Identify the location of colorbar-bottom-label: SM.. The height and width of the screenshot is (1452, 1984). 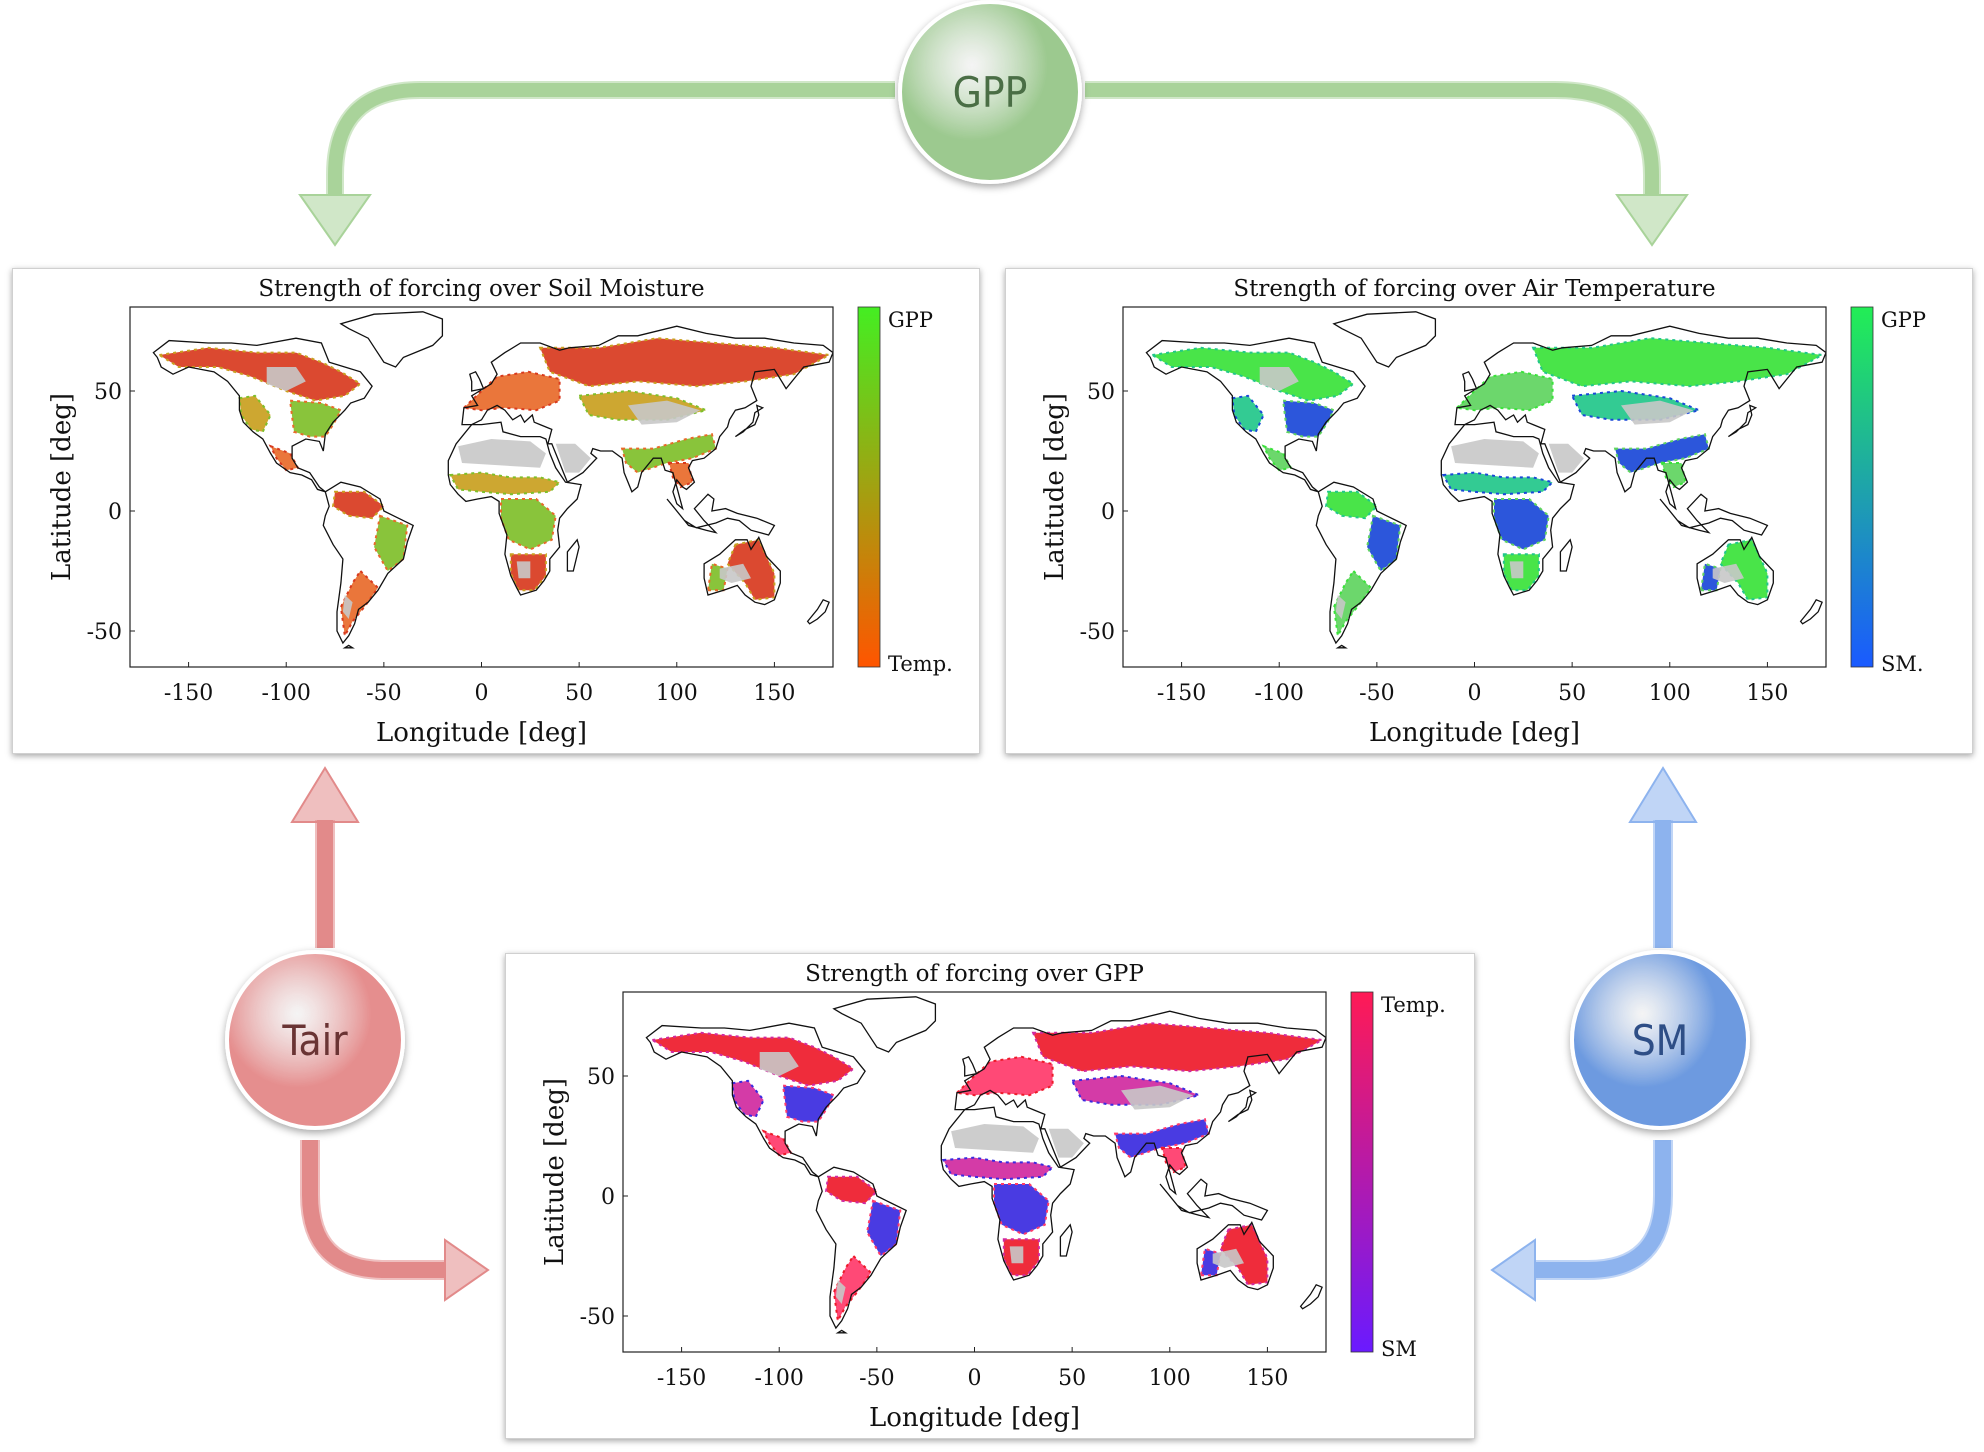
(1902, 664).